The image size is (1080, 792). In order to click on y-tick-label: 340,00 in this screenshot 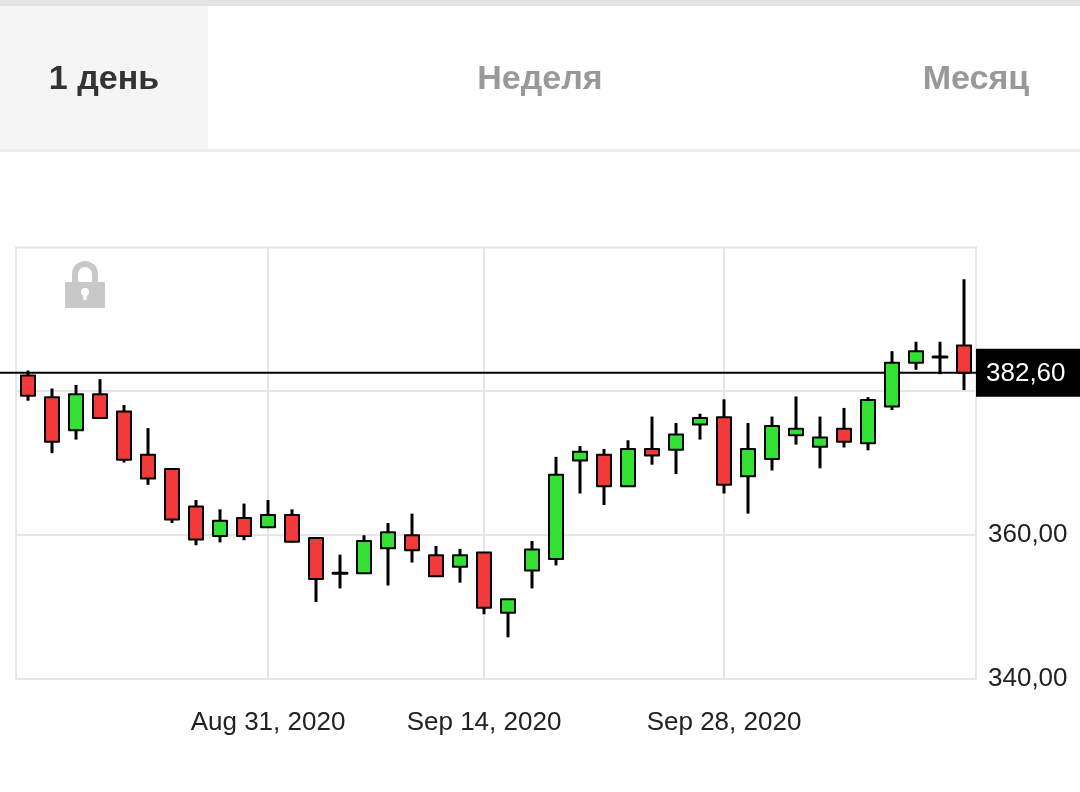, I will do `click(1028, 677)`.